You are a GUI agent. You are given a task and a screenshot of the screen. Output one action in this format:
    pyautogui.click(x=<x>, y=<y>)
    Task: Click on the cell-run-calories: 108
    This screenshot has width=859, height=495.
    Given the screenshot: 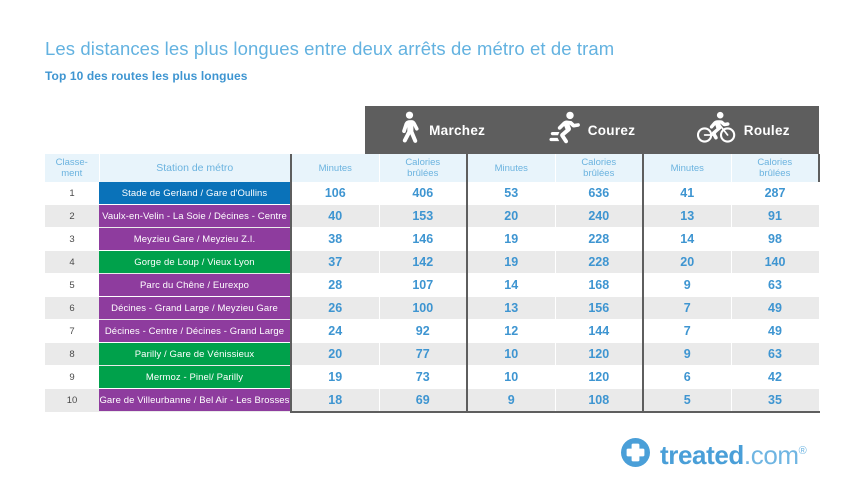 What is the action you would take?
    pyautogui.click(x=599, y=400)
    